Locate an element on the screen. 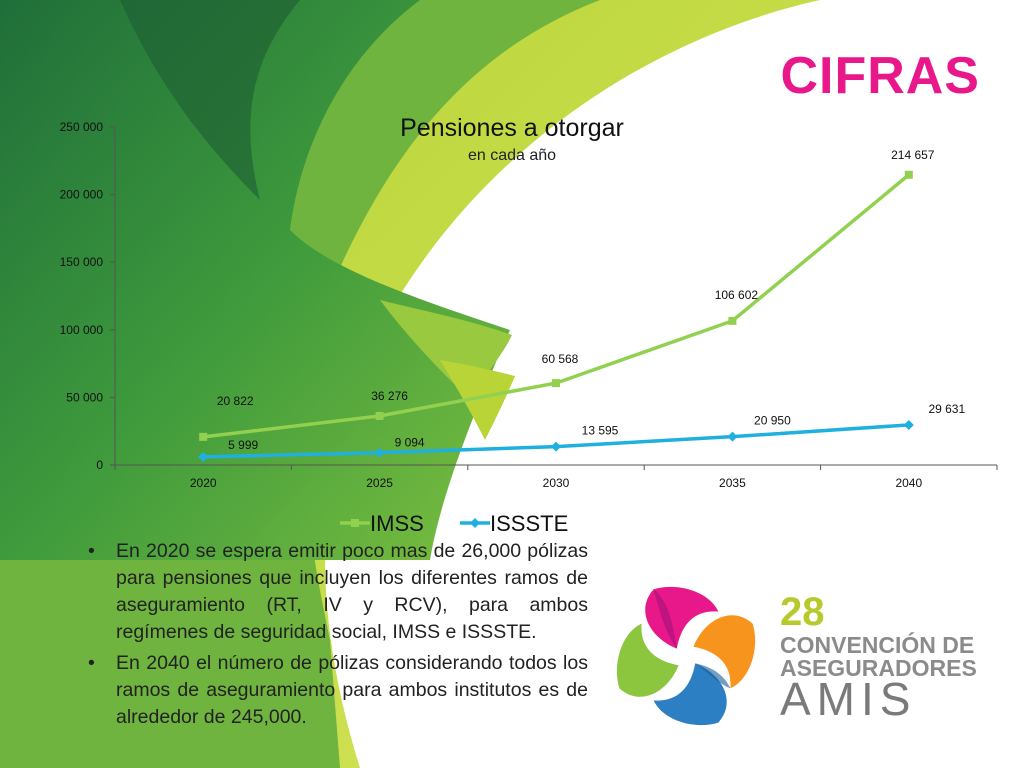 This screenshot has width=1024, height=768. data-label-issste: 20 950 is located at coordinates (772, 421).